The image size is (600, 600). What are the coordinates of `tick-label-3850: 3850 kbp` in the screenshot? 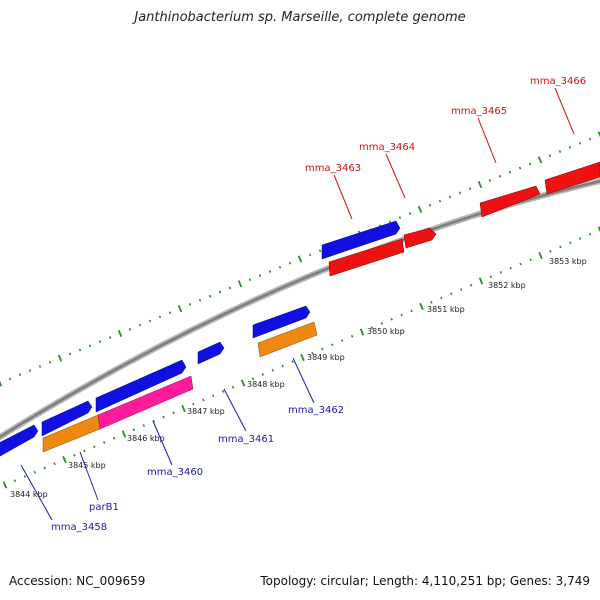 It's located at (386, 331).